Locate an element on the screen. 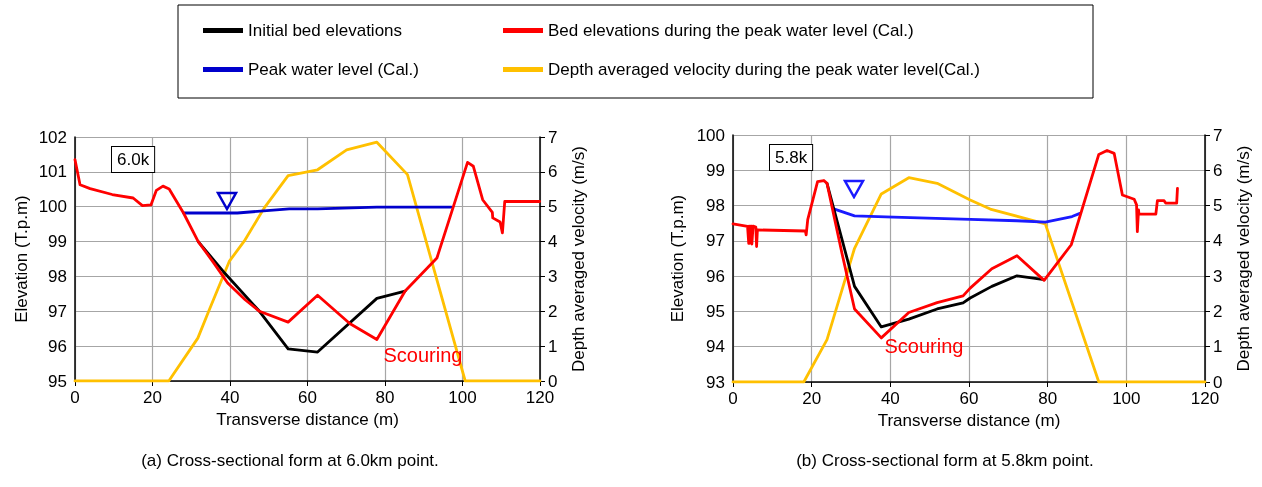 Image resolution: width=1262 pixels, height=487 pixels. legend-label: Bed elevations during the peak water level (Cal.) is located at coordinates (731, 30).